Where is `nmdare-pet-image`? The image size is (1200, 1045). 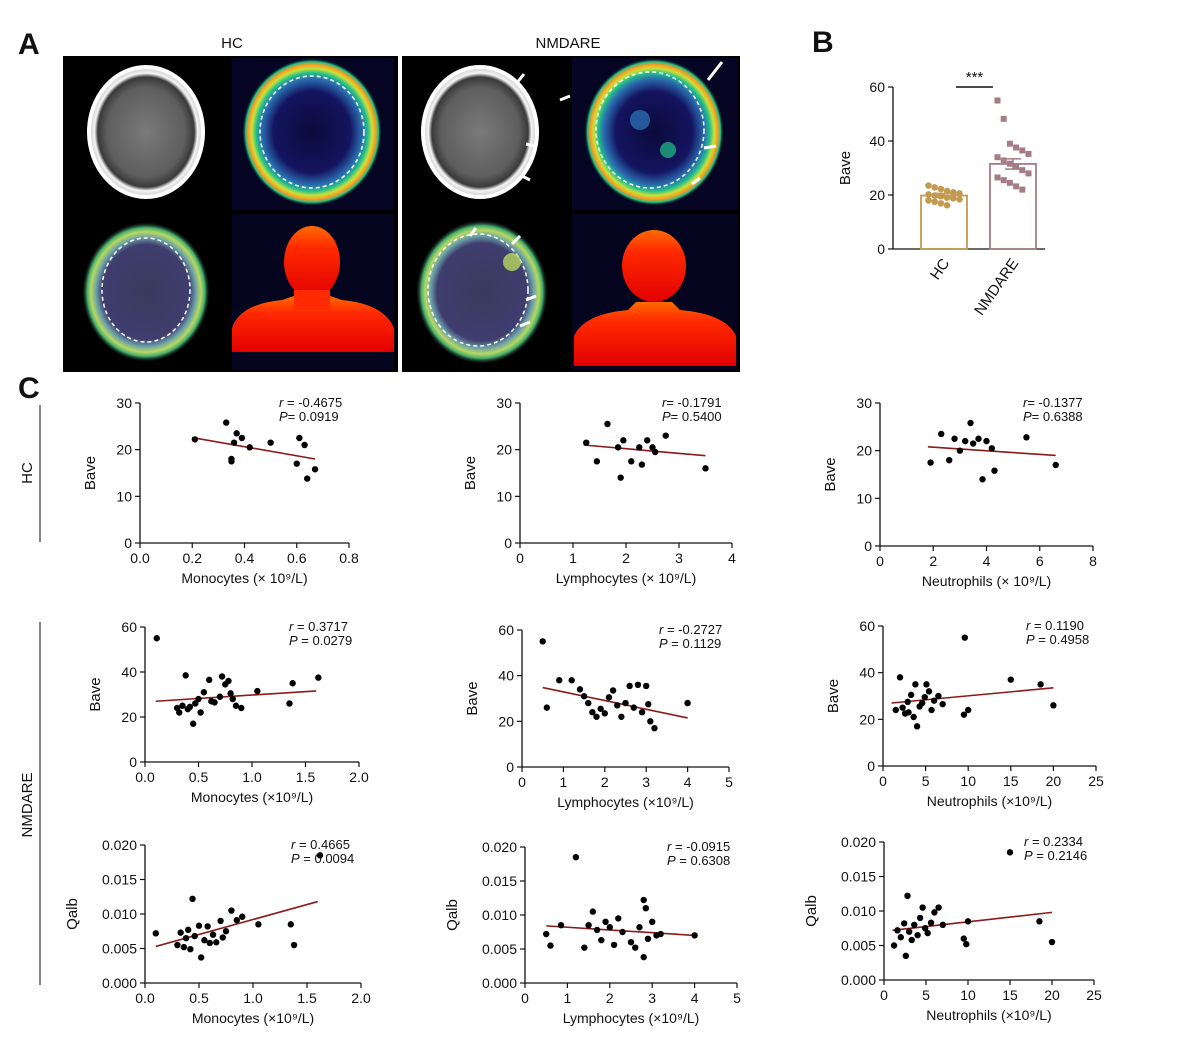
nmdare-pet-image is located at coordinates (655, 134).